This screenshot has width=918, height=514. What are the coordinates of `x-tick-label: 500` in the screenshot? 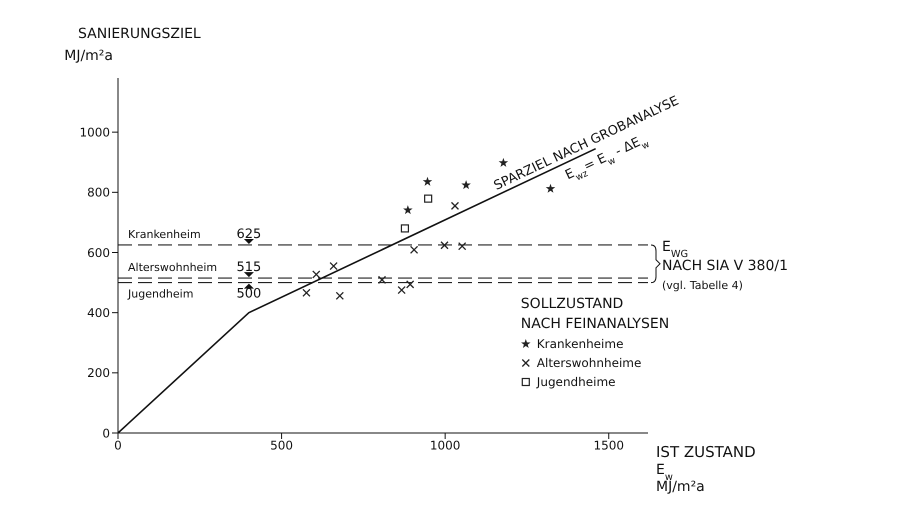 It's located at (282, 445).